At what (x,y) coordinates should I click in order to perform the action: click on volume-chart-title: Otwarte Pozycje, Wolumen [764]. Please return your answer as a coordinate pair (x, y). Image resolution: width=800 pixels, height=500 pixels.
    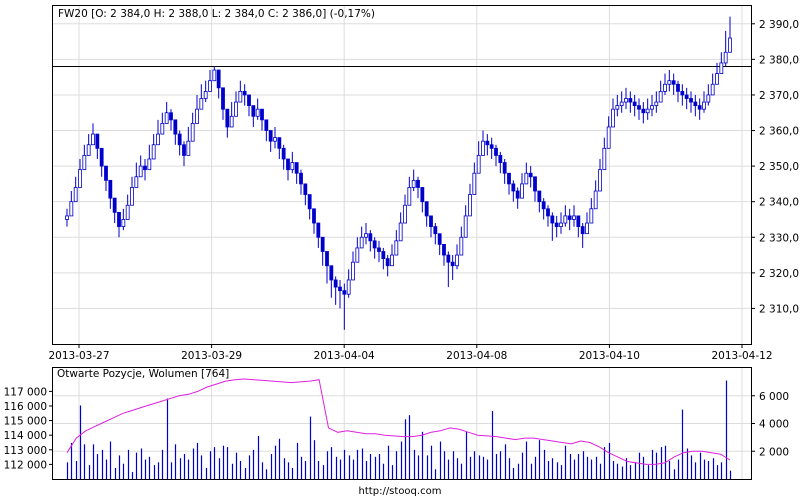
    Looking at the image, I should click on (143, 374).